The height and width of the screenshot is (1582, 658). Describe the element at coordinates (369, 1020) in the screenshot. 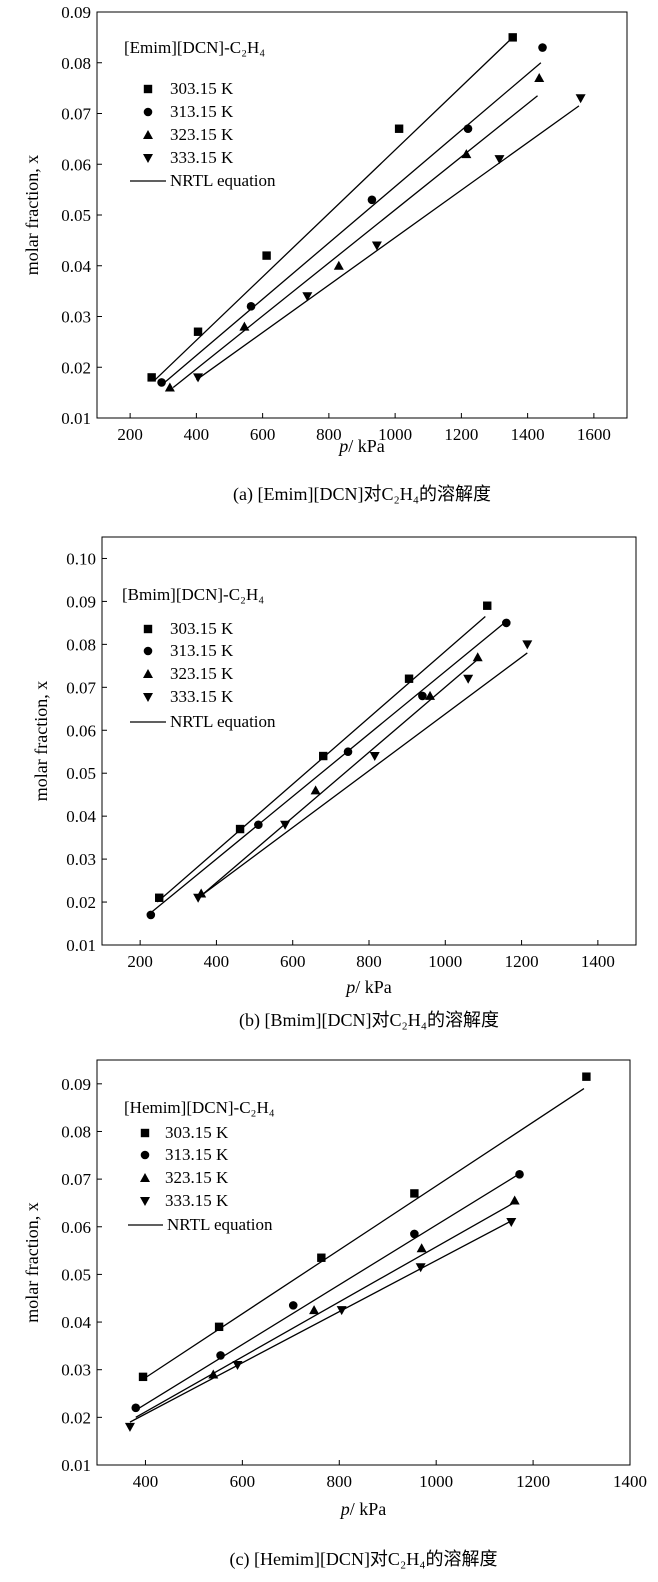

I see `figure-caption: (b) [Bmim][DCN]对C₂H₄的溶解度` at that location.